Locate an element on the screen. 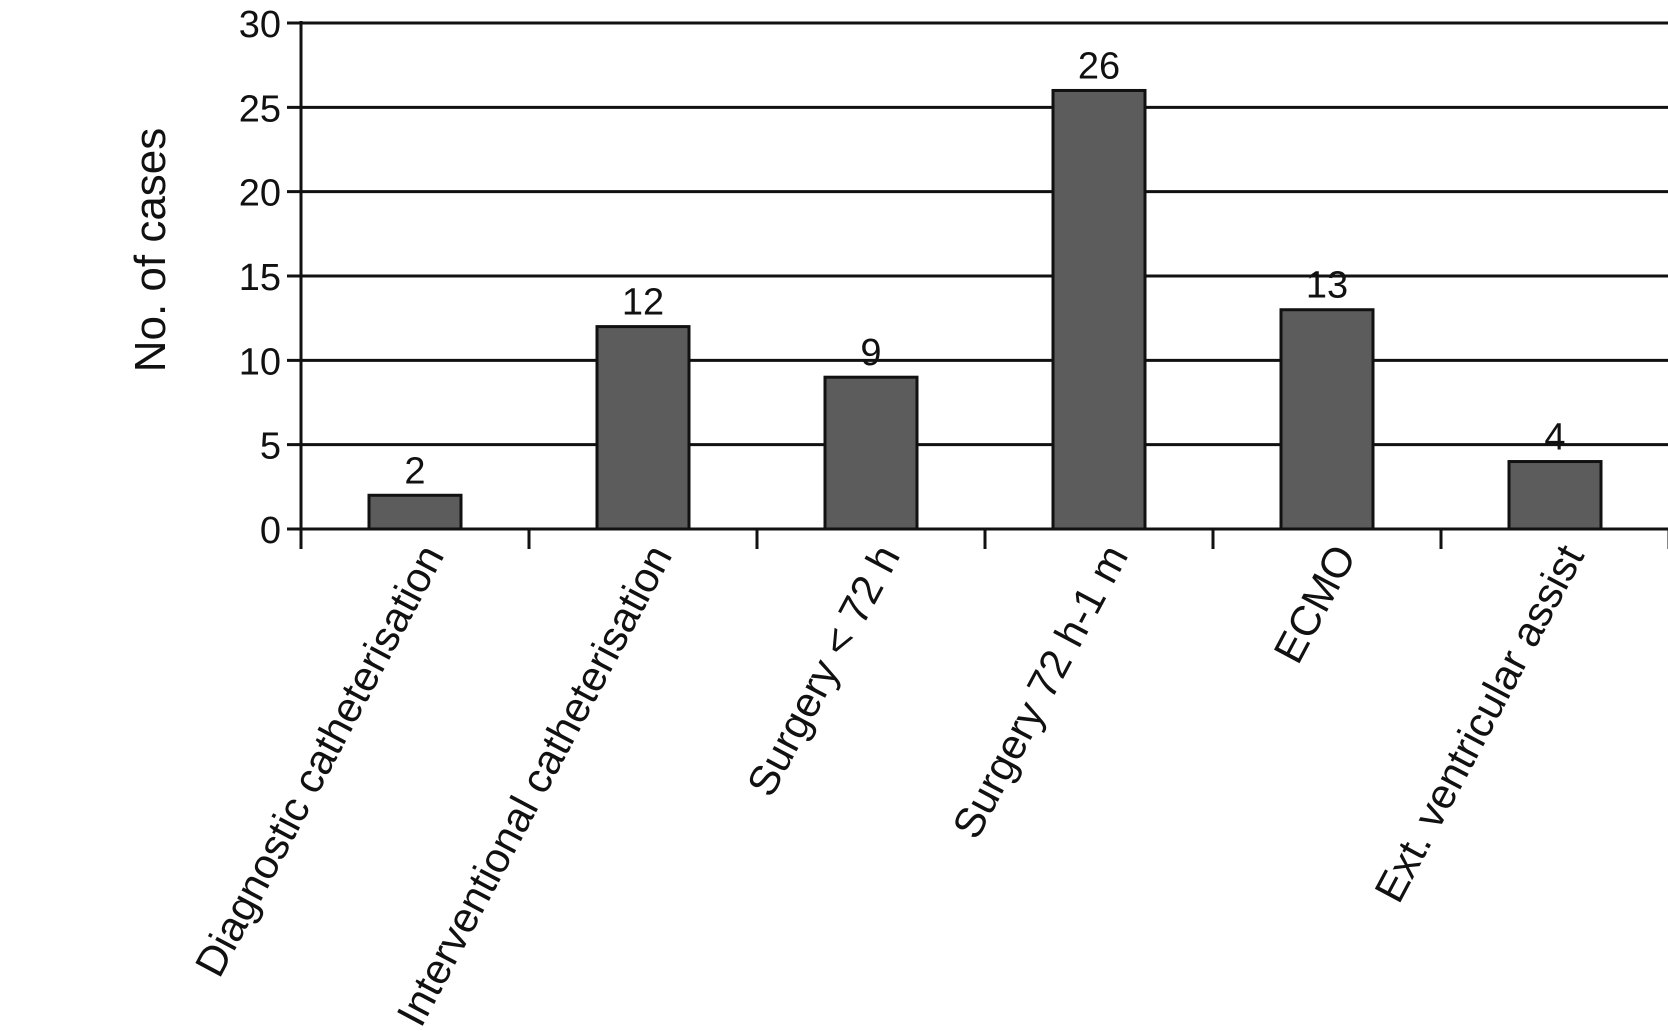 This screenshot has height=1031, width=1668. y-tick-label: 15 is located at coordinates (260, 278).